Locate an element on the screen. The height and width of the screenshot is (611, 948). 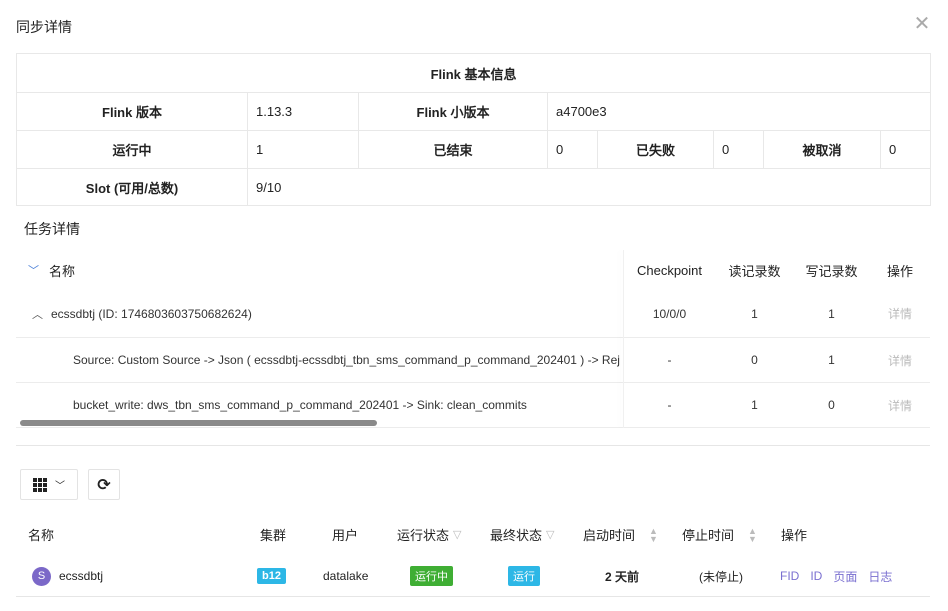
col-user: 用户 is located at coordinates (345, 535).